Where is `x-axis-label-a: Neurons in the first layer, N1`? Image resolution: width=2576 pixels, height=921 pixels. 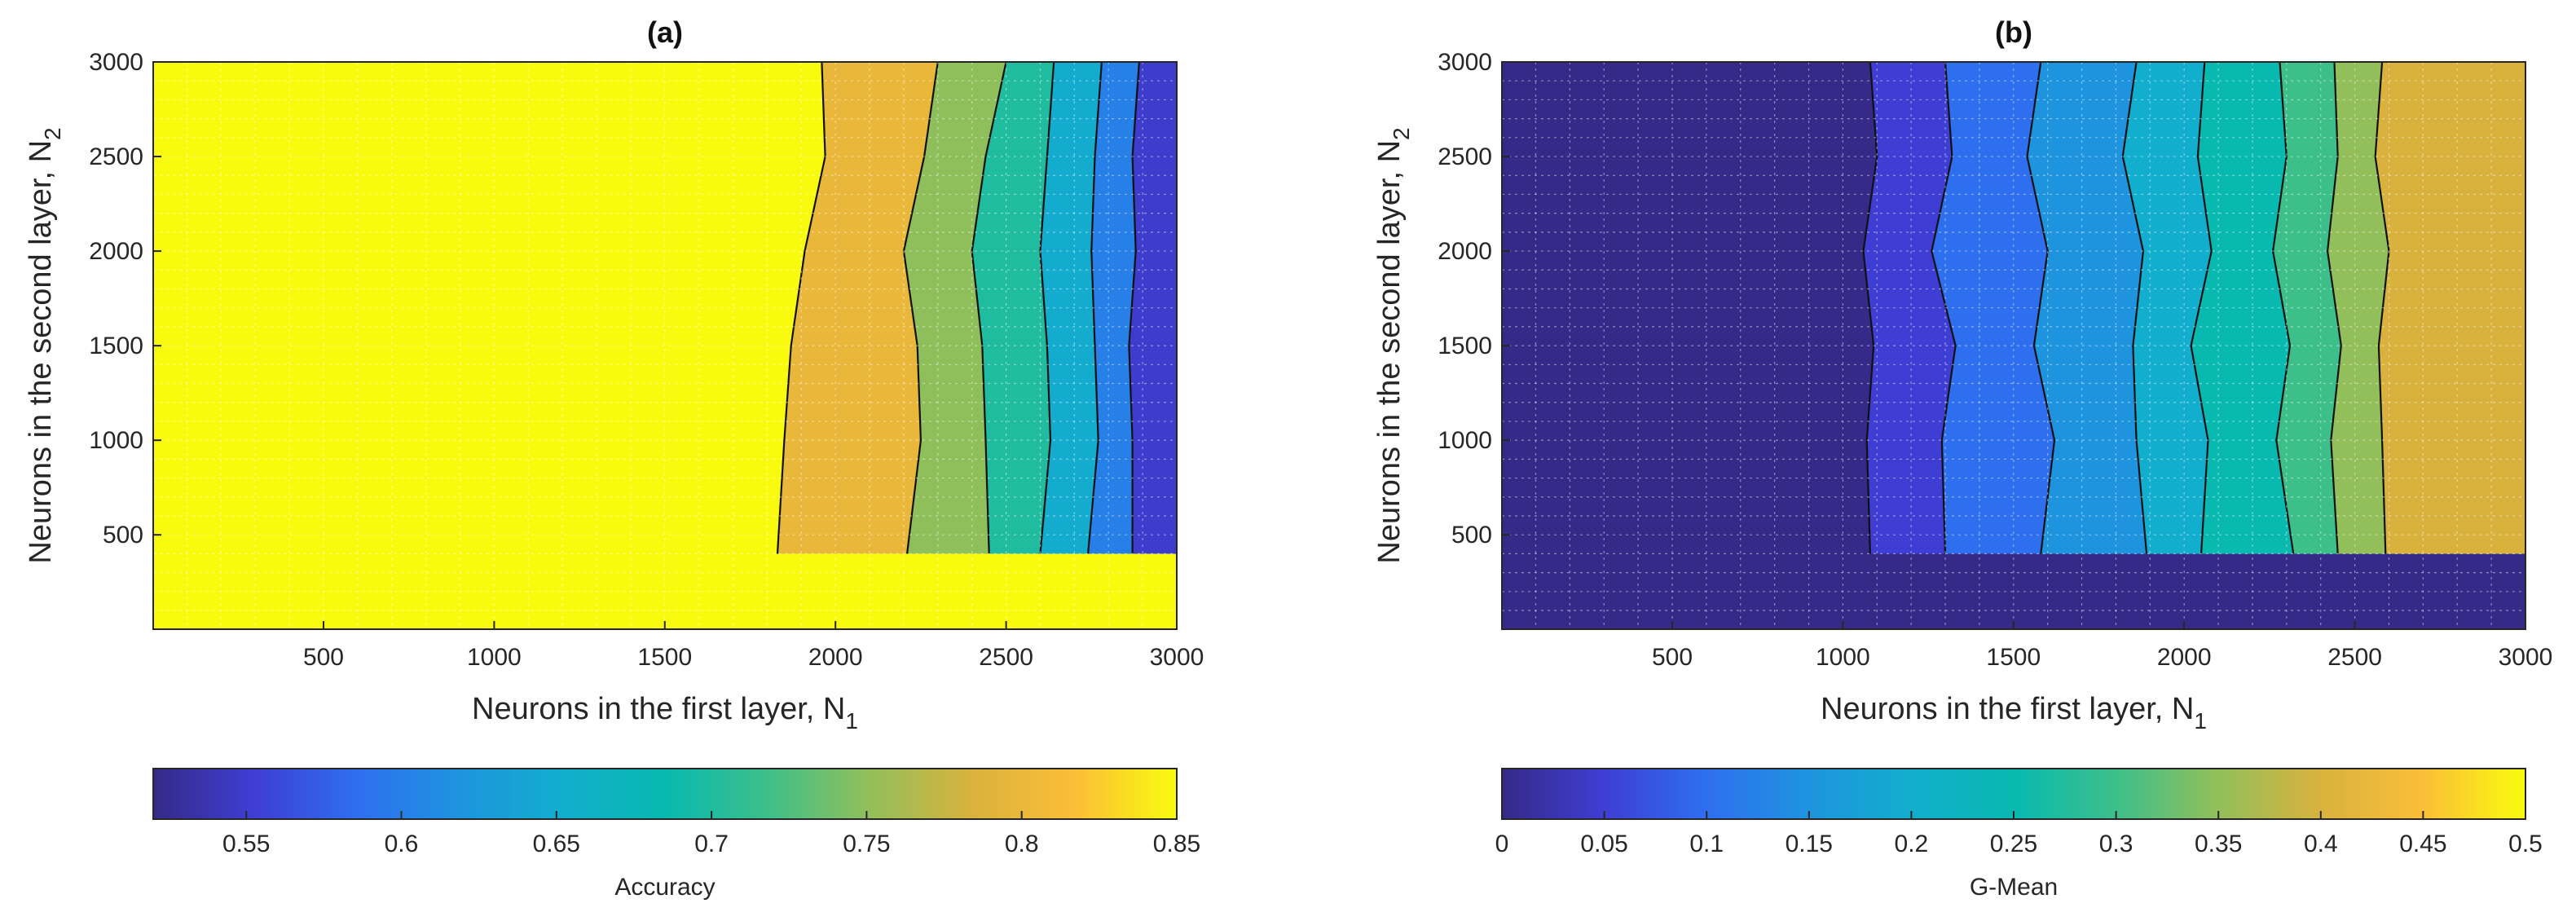
x-axis-label-a: Neurons in the first layer, N1 is located at coordinates (665, 713).